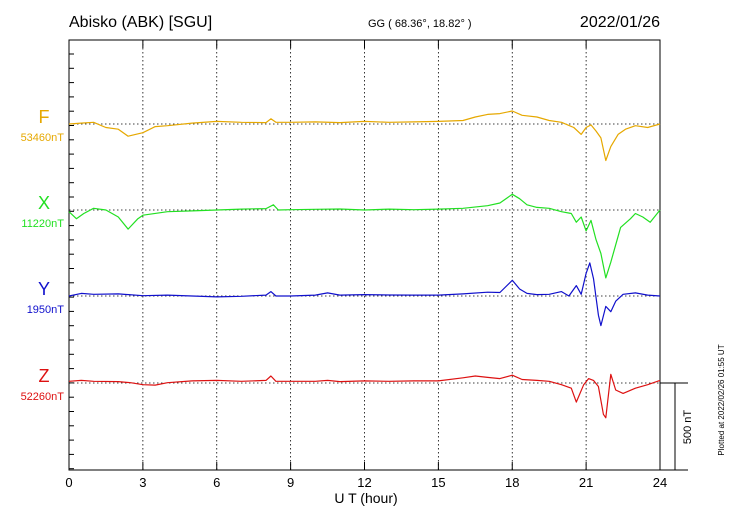 The height and width of the screenshot is (520, 730). What do you see at coordinates (721, 399) in the screenshot?
I see `plotted-timestamp: Plotted at 2022/02/26 01:55 UT` at bounding box center [721, 399].